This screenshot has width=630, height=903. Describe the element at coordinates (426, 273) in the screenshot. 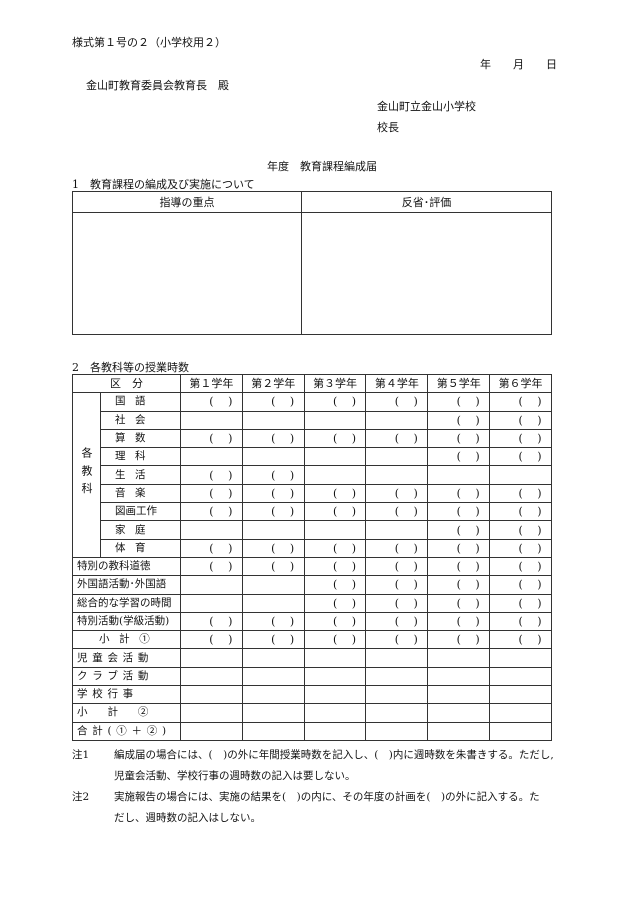

I see `reflection-cell` at that location.